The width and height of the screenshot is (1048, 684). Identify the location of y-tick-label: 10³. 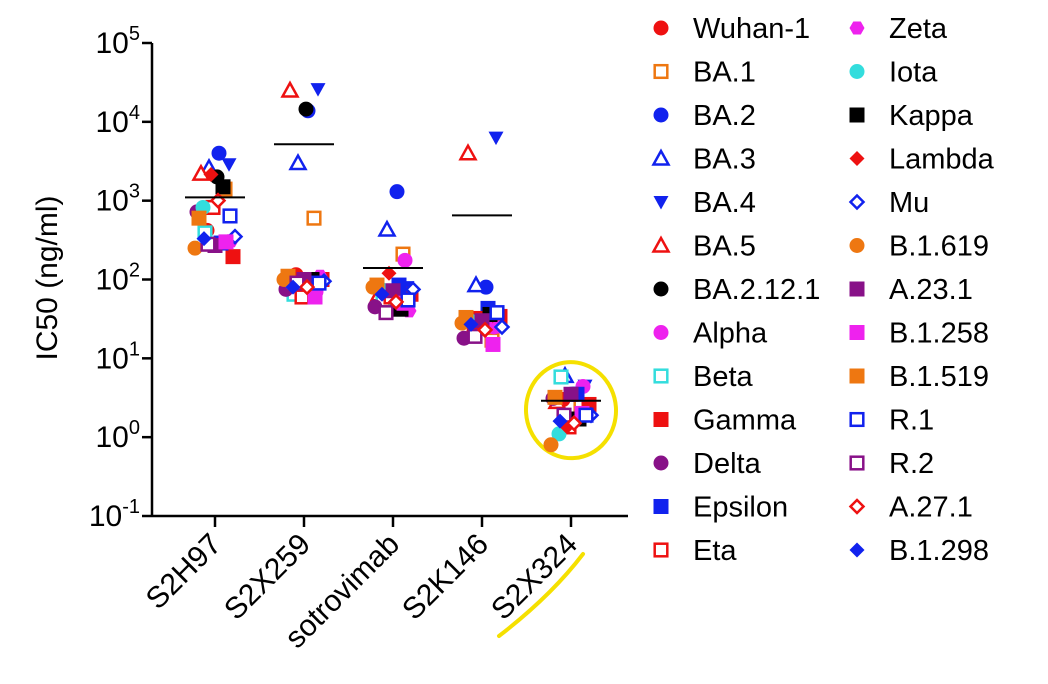
(118, 199).